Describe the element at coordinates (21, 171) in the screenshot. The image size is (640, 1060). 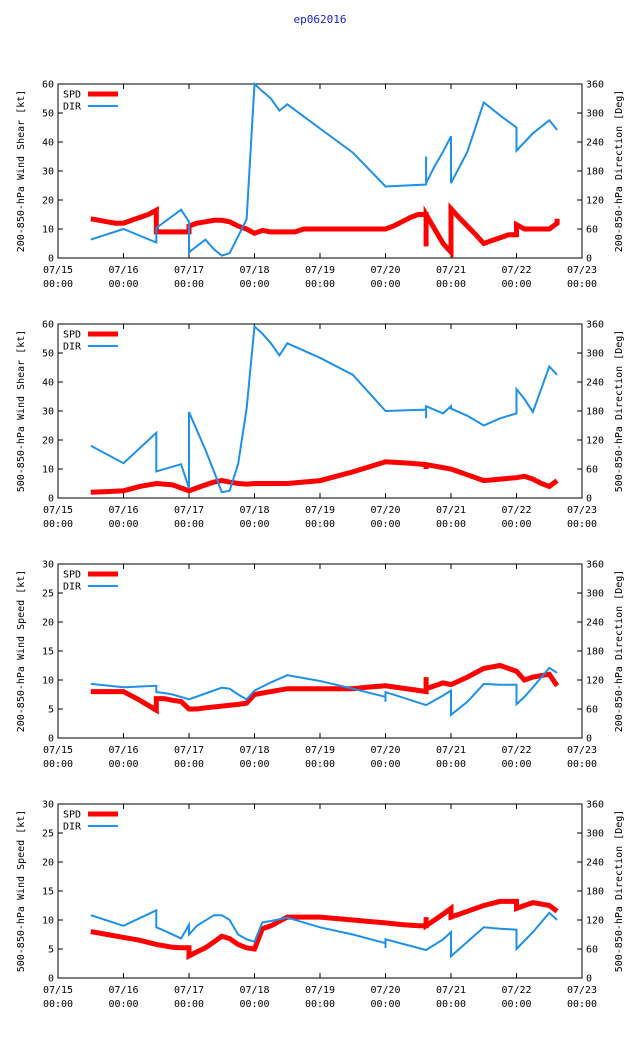
I see `y-axis-label: 200-850-hPa Wind Shear [kt]` at that location.